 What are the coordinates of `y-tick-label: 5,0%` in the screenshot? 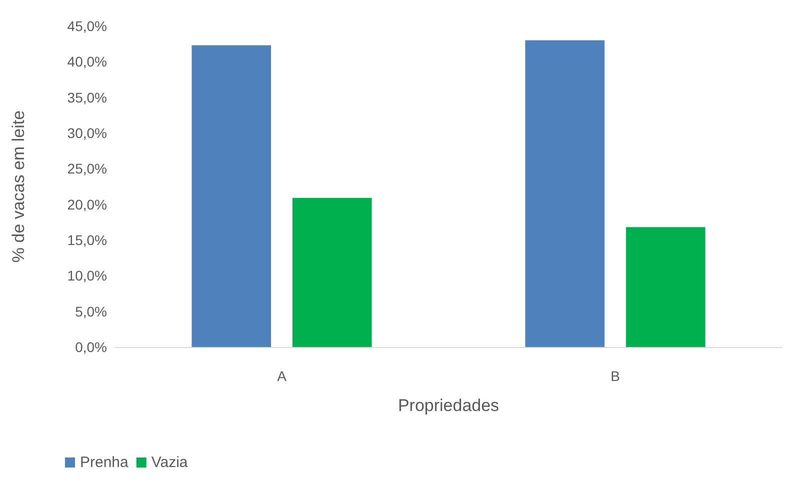 It's located at (91, 311).